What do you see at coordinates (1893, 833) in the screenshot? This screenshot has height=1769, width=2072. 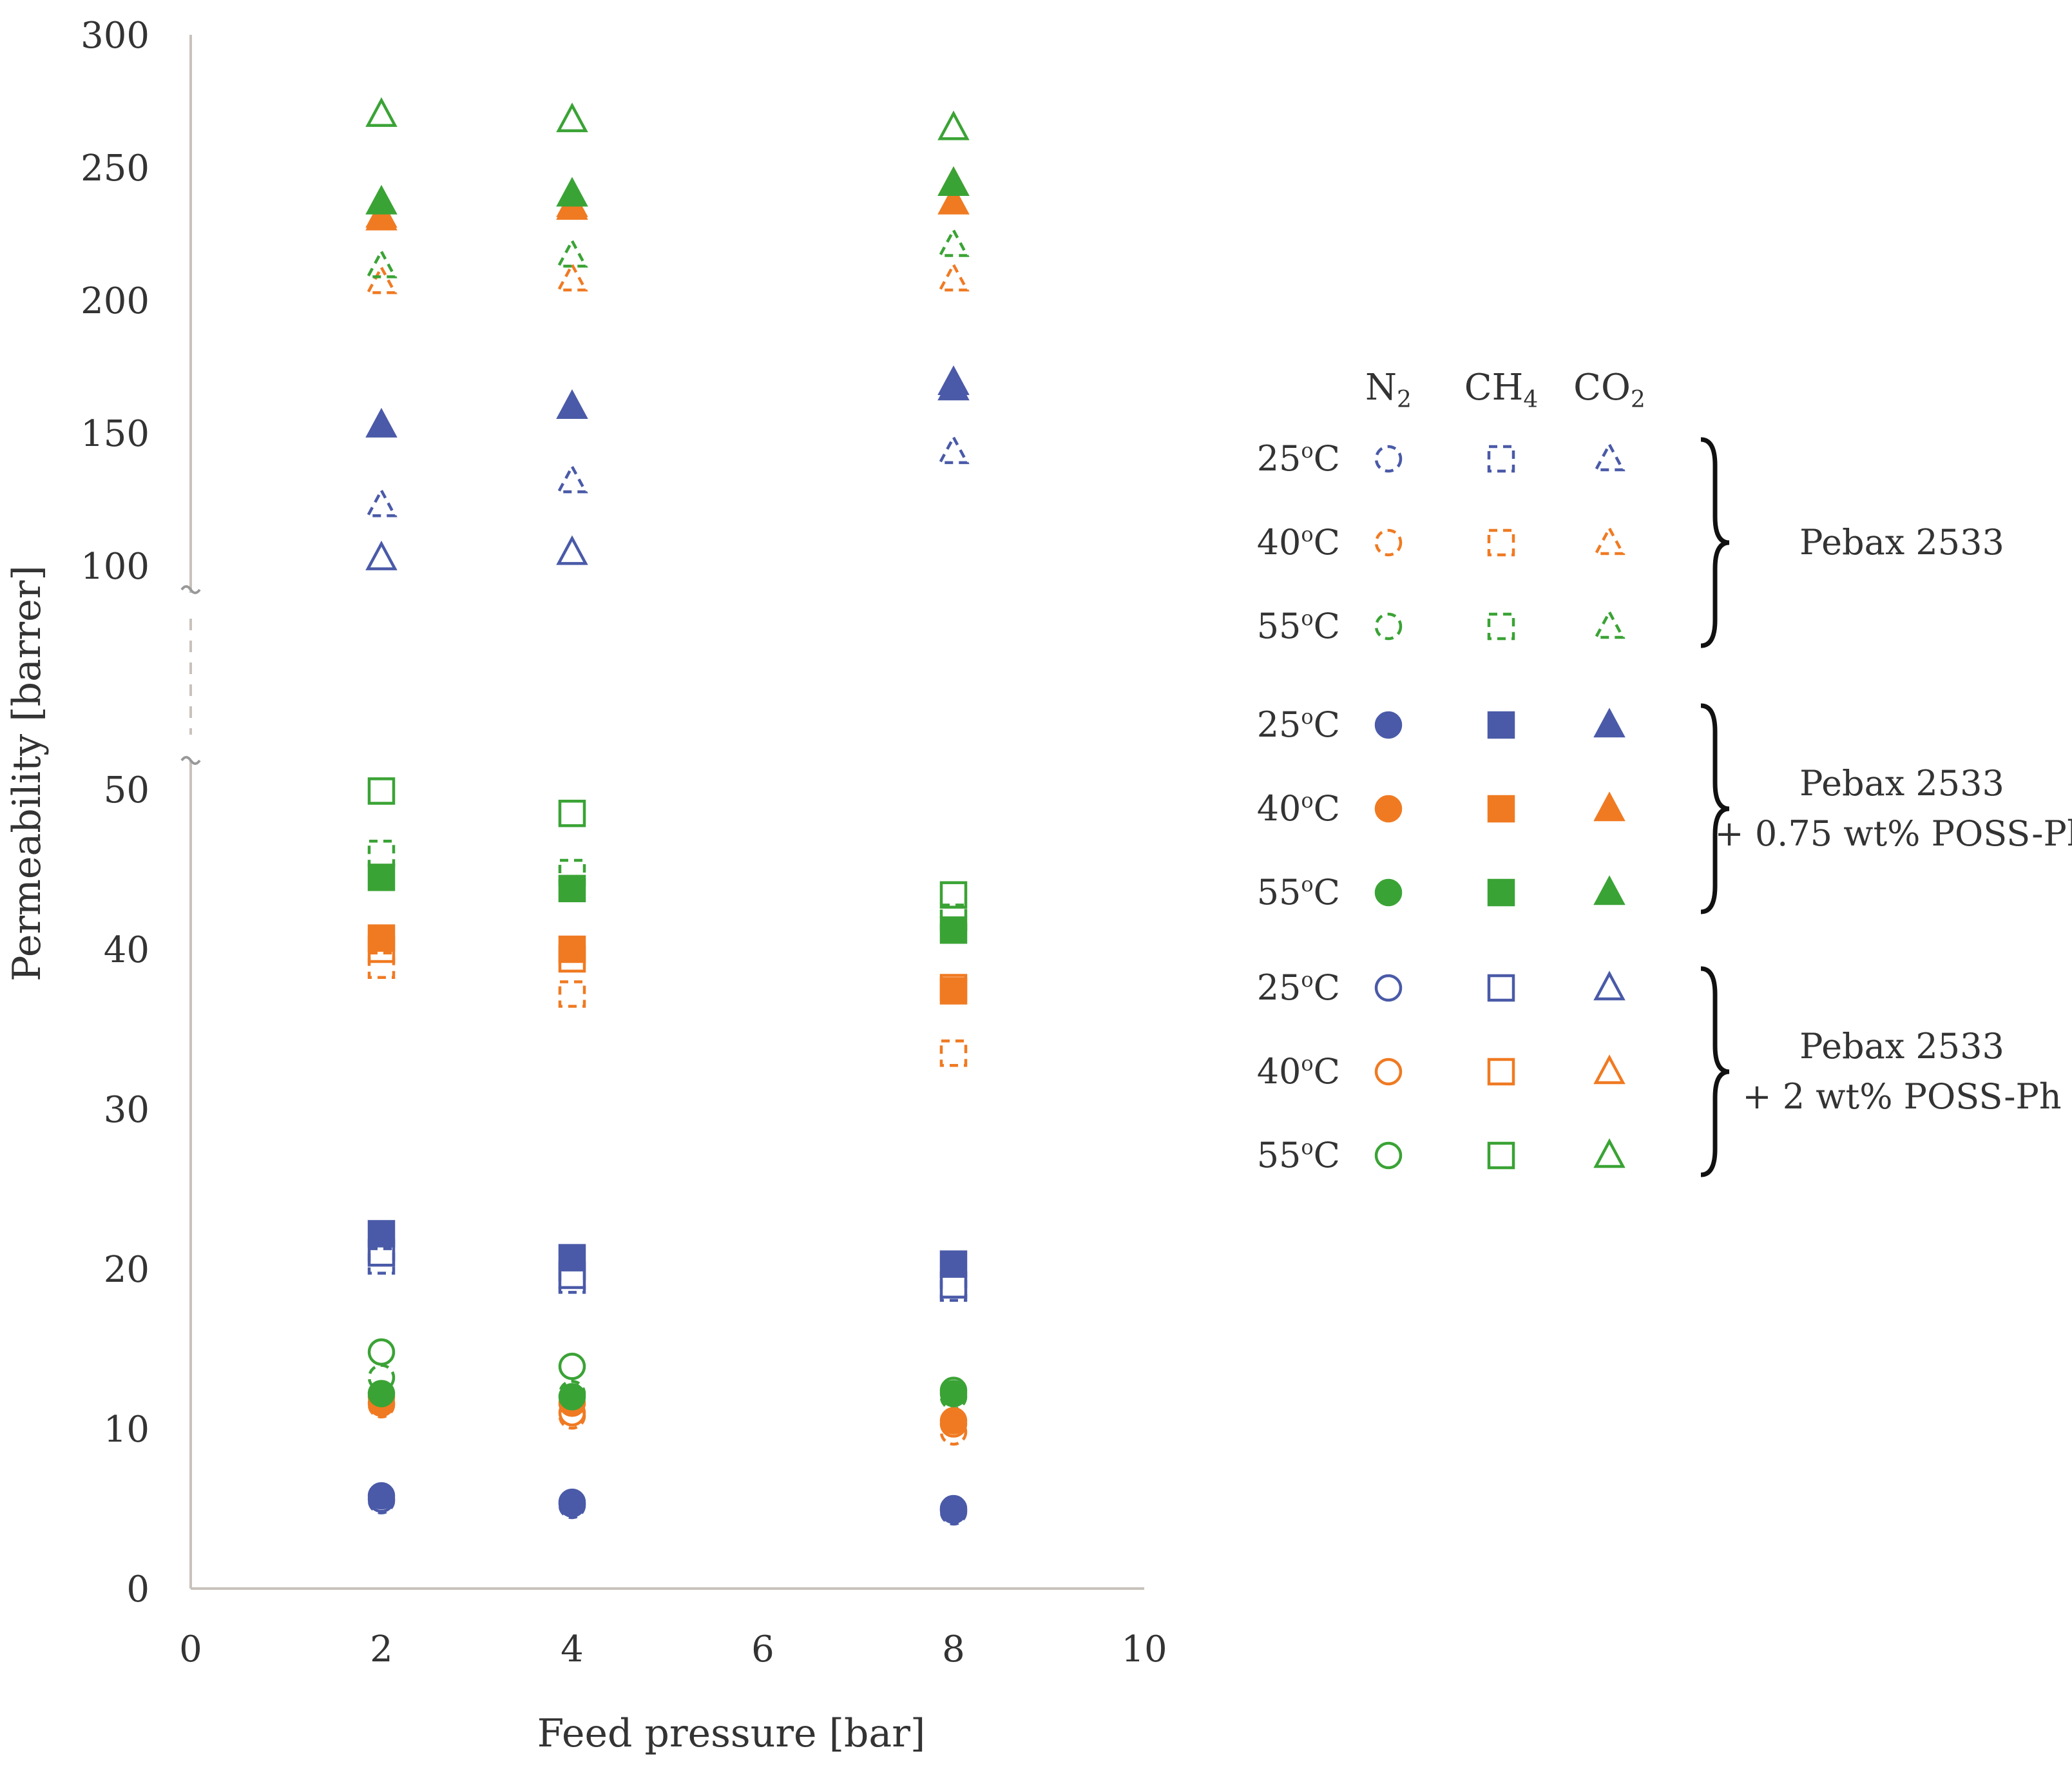 I see `legend-group-label: + 0.75 wt% POSS-Ph` at bounding box center [1893, 833].